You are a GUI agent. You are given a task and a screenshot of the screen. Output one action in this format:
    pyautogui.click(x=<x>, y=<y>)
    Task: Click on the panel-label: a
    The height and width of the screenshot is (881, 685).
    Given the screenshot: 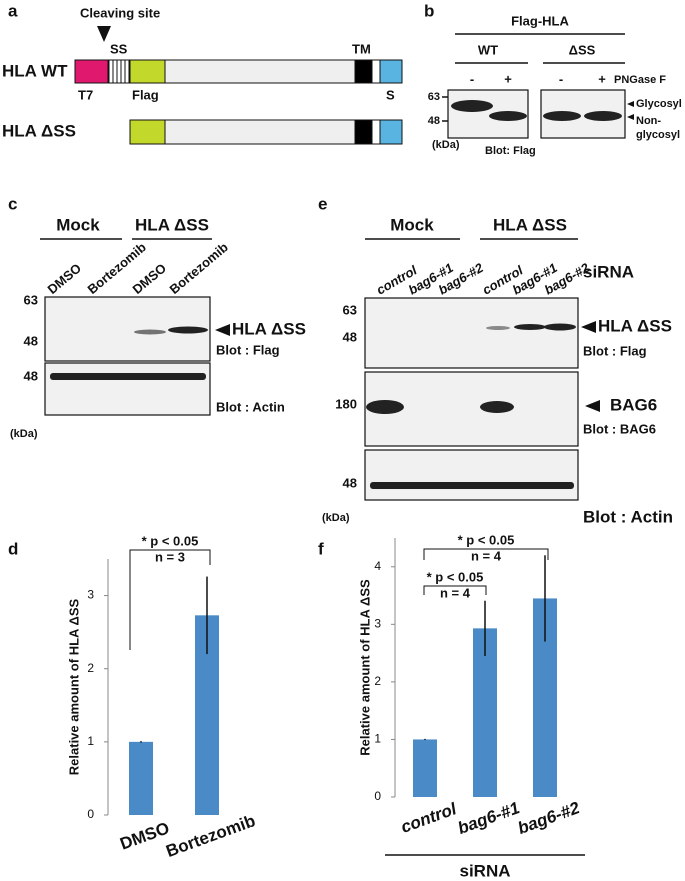 What is the action you would take?
    pyautogui.click(x=13, y=10)
    